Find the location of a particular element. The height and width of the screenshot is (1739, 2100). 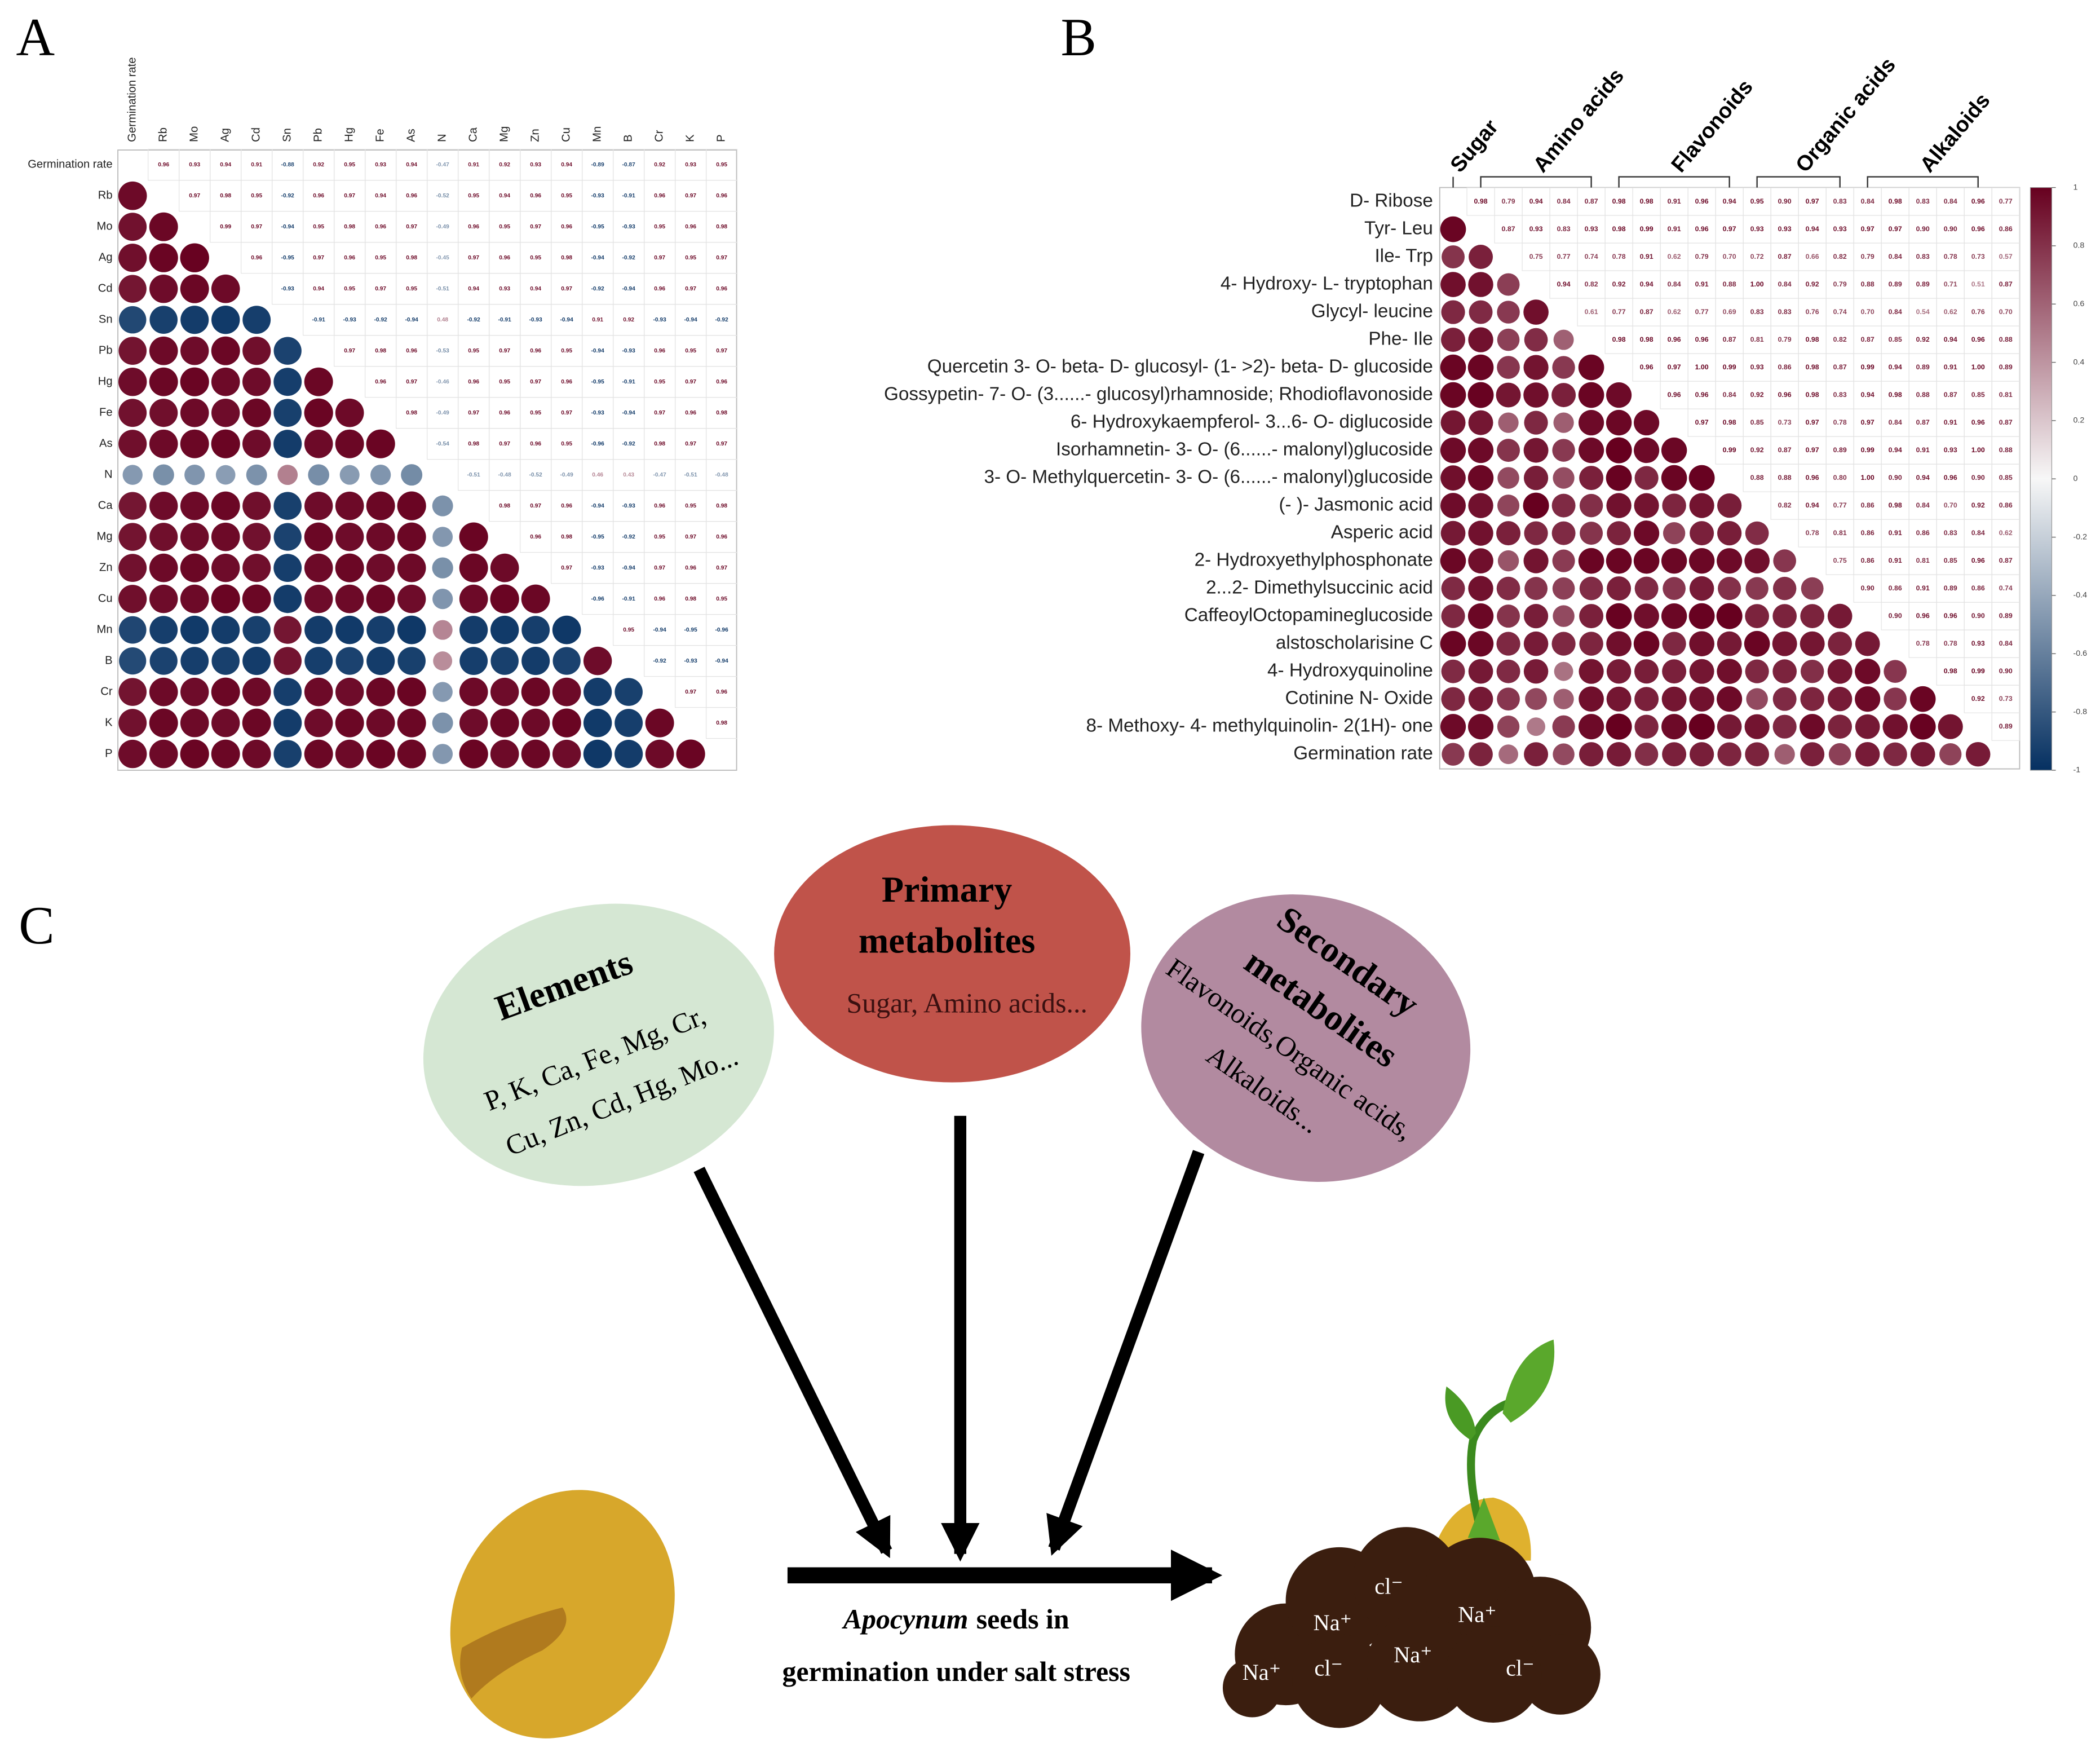

correlation-label: 1.00 is located at coordinates (1867, 478).